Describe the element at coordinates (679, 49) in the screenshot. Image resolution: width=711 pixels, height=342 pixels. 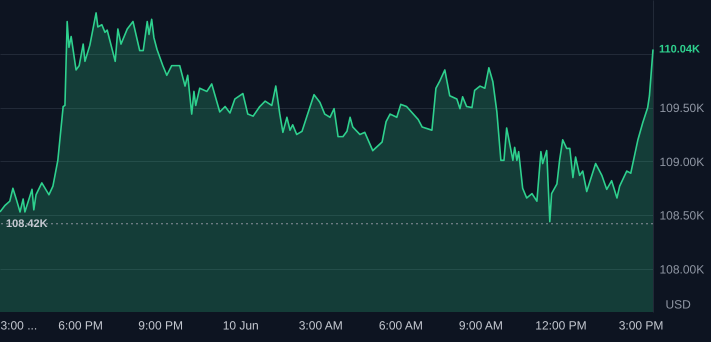
I see `annotation: 110.04K` at that location.